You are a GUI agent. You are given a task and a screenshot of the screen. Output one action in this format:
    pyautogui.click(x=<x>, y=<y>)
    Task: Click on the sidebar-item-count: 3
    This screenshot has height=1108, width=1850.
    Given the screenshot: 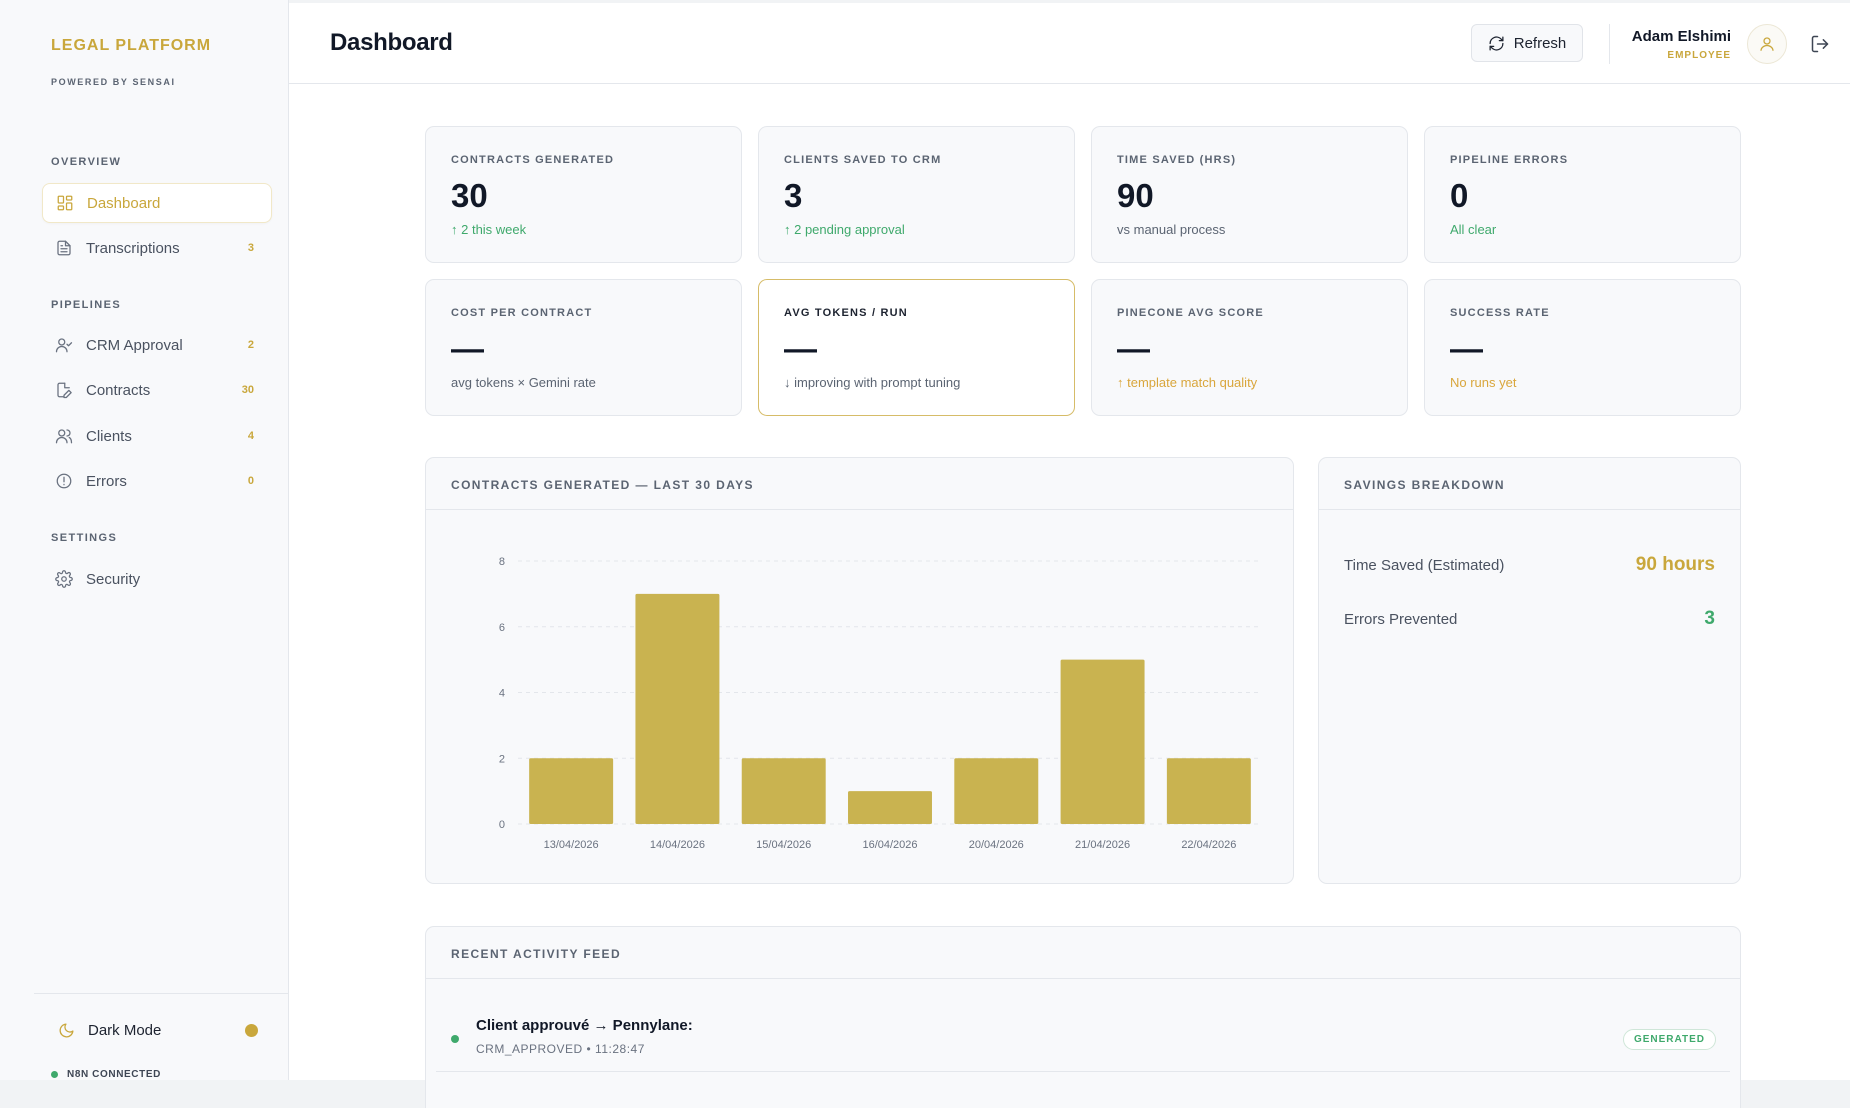 What is the action you would take?
    pyautogui.click(x=250, y=248)
    